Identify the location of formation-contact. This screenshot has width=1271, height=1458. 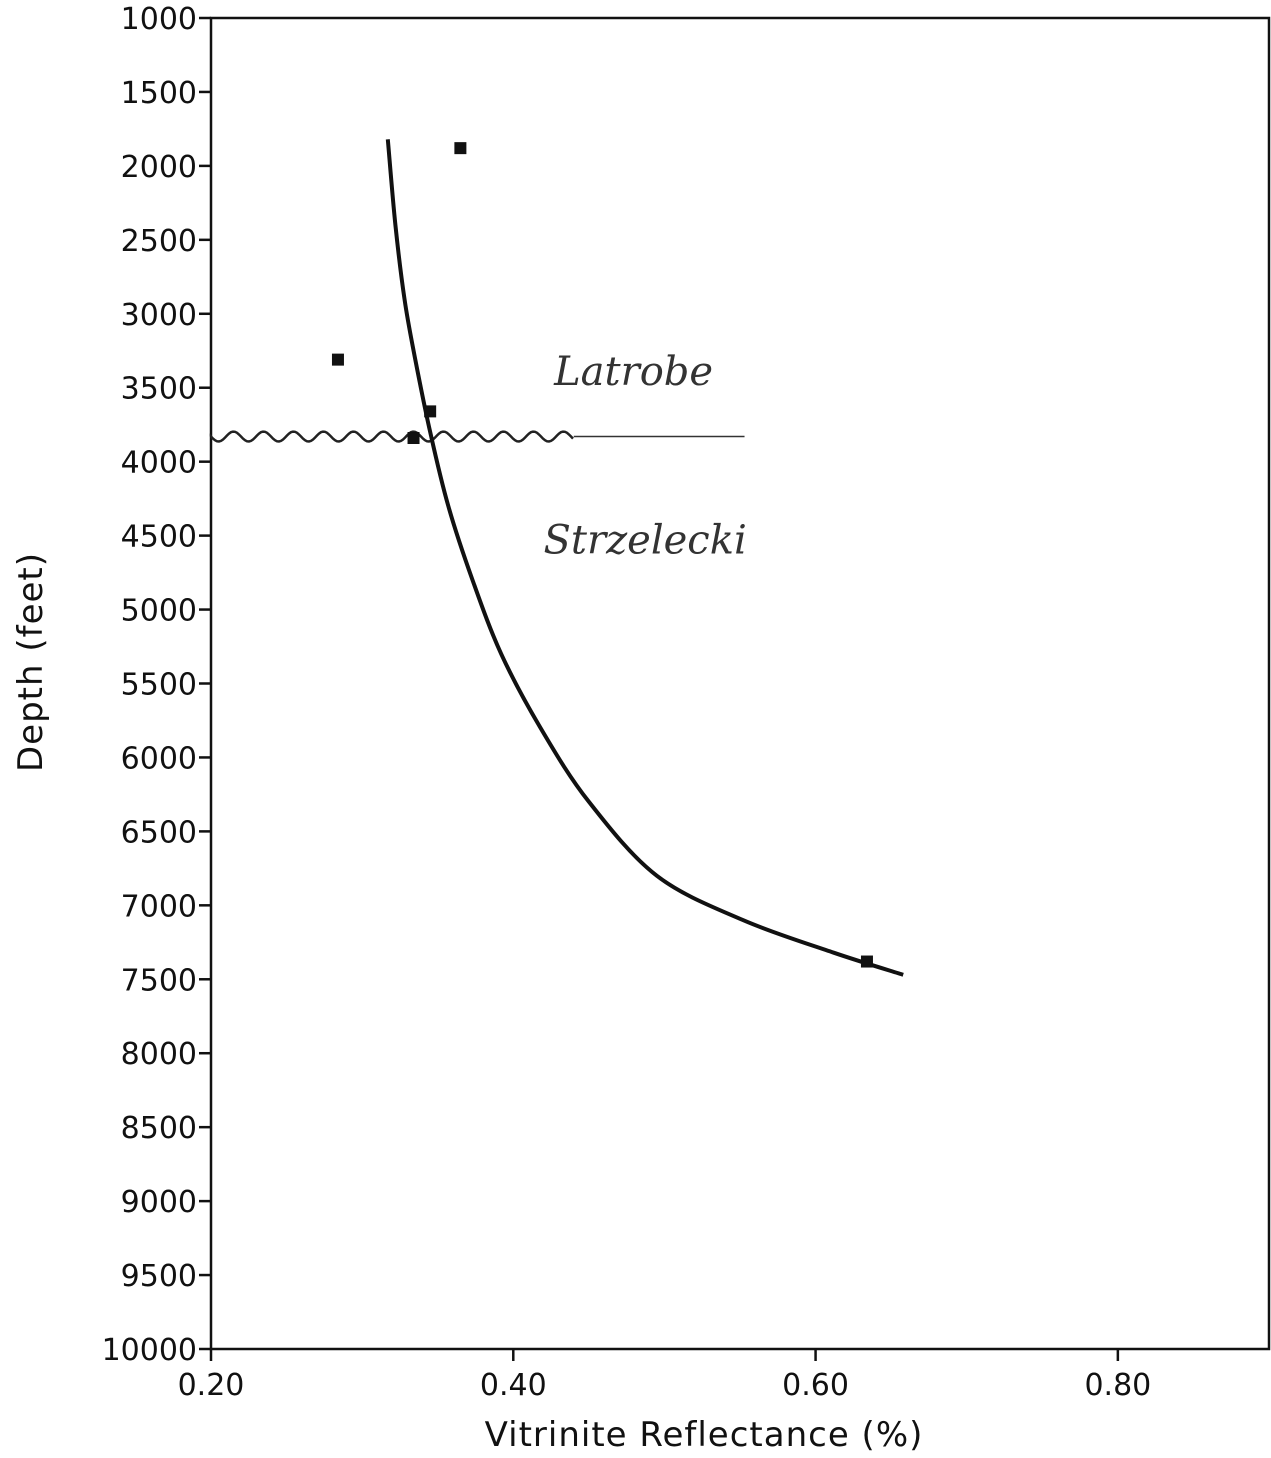
(477, 436).